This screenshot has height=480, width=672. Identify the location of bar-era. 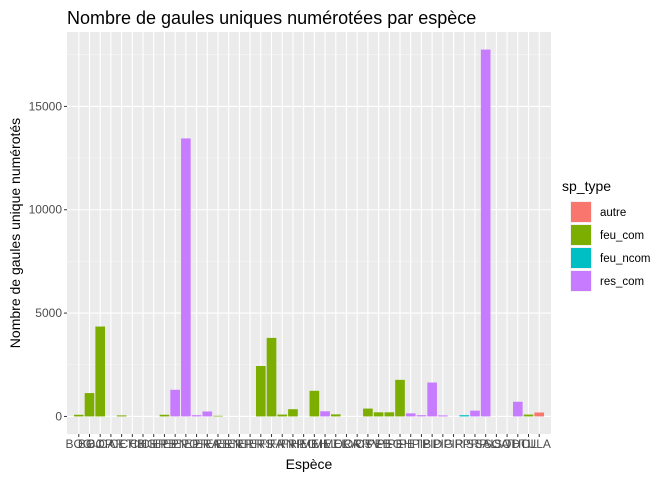
(207, 414).